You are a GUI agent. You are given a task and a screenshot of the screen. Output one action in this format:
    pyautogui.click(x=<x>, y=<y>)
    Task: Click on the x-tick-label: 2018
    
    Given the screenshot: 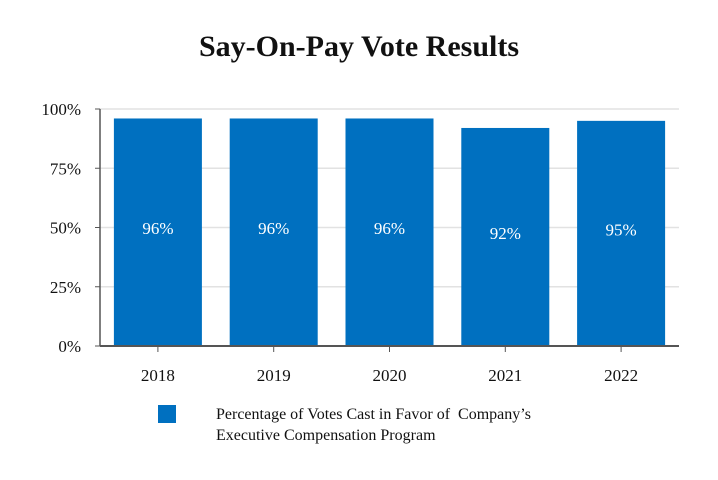 What is the action you would take?
    pyautogui.click(x=158, y=375)
    